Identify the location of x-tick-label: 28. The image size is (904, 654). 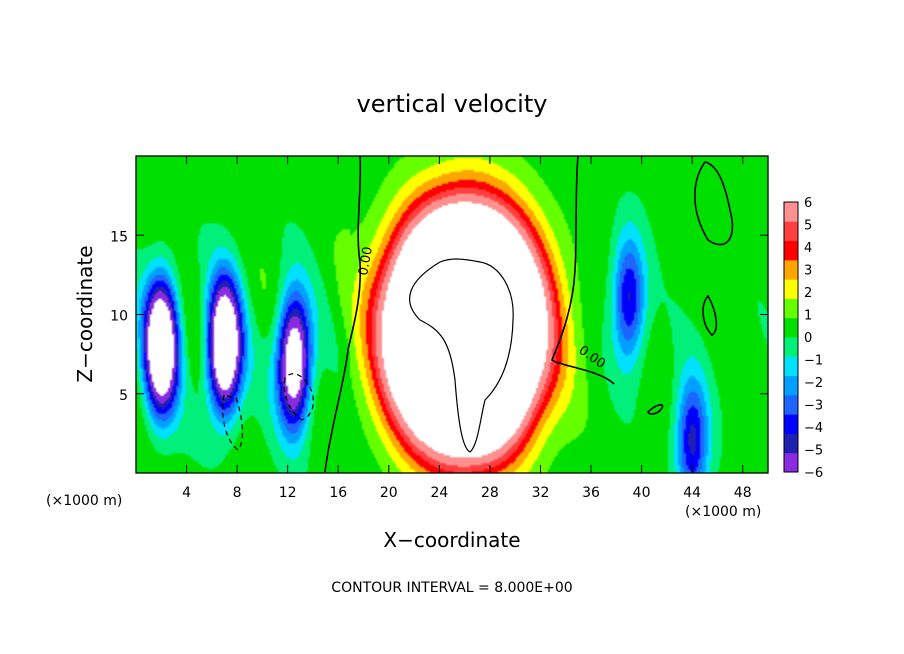
(490, 493).